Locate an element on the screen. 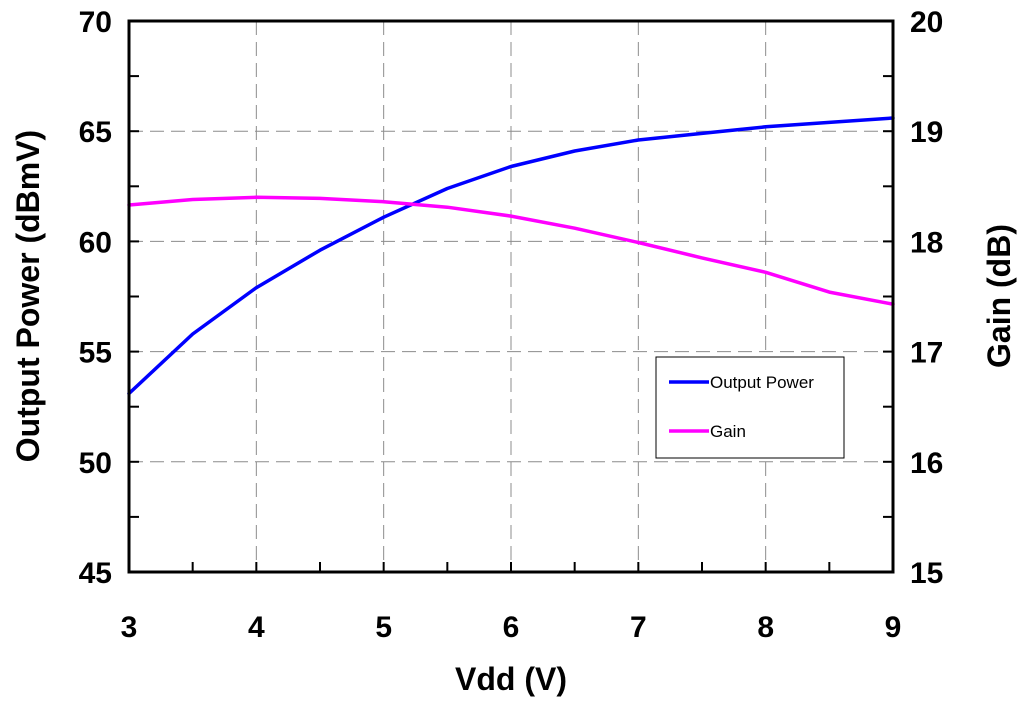 This screenshot has width=1024, height=705. left-y-tick-label: 50 is located at coordinates (95, 463).